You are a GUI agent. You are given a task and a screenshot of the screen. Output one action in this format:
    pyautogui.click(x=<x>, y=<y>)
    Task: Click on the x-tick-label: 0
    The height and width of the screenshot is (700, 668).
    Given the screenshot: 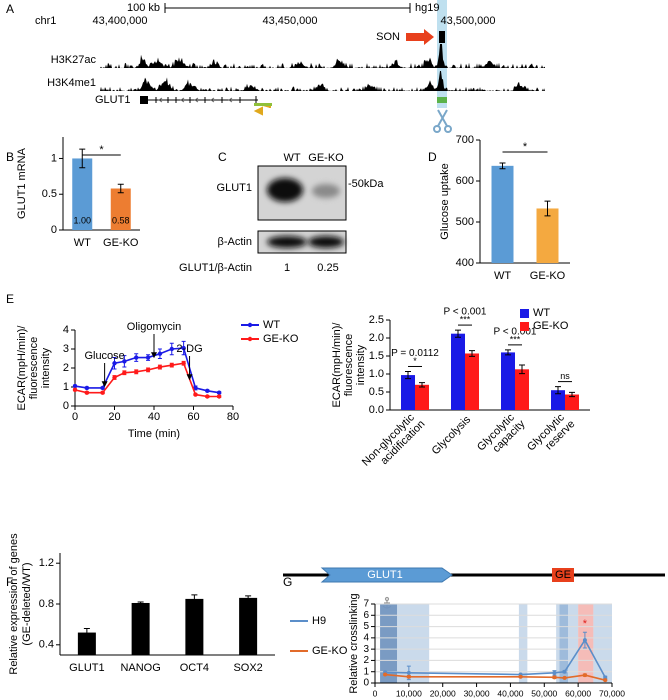 What is the action you would take?
    pyautogui.click(x=75, y=417)
    